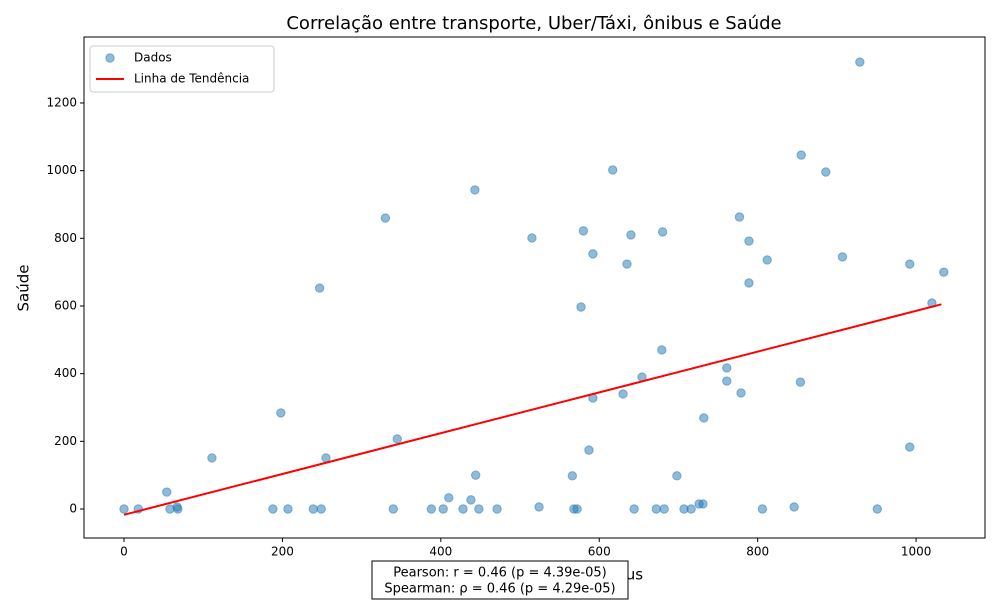 This screenshot has height=604, width=1000. Describe the element at coordinates (110, 58) in the screenshot. I see `legend-marker` at that location.